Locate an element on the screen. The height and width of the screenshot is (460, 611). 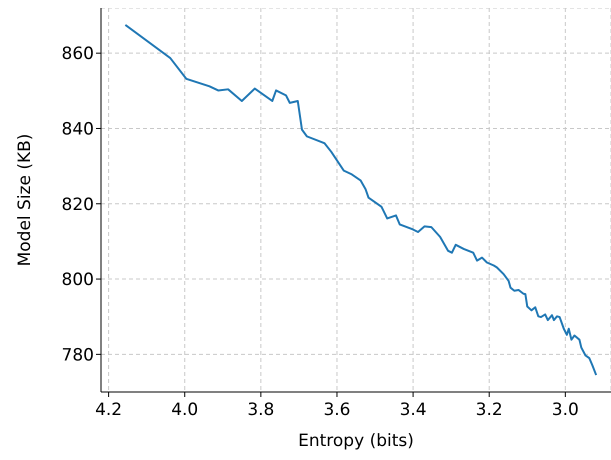
y-tick-label: 780 is located at coordinates (78, 355).